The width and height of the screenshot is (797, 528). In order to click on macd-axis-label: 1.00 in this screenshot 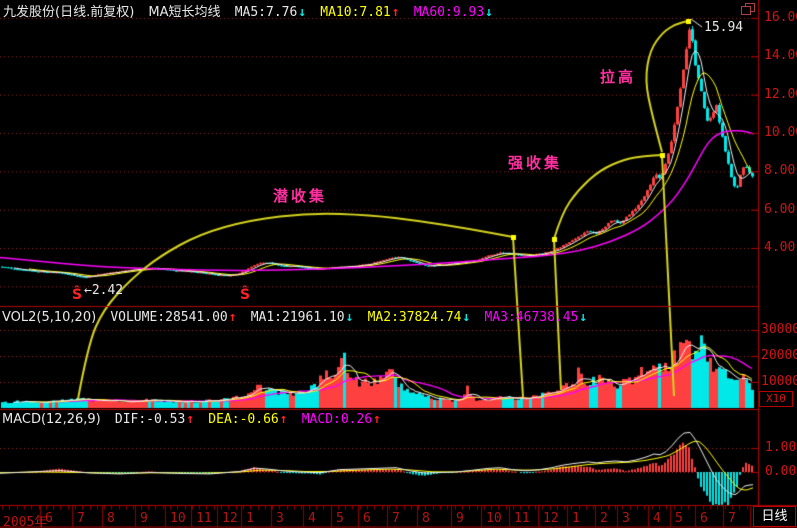, I will do `click(781, 447)`.